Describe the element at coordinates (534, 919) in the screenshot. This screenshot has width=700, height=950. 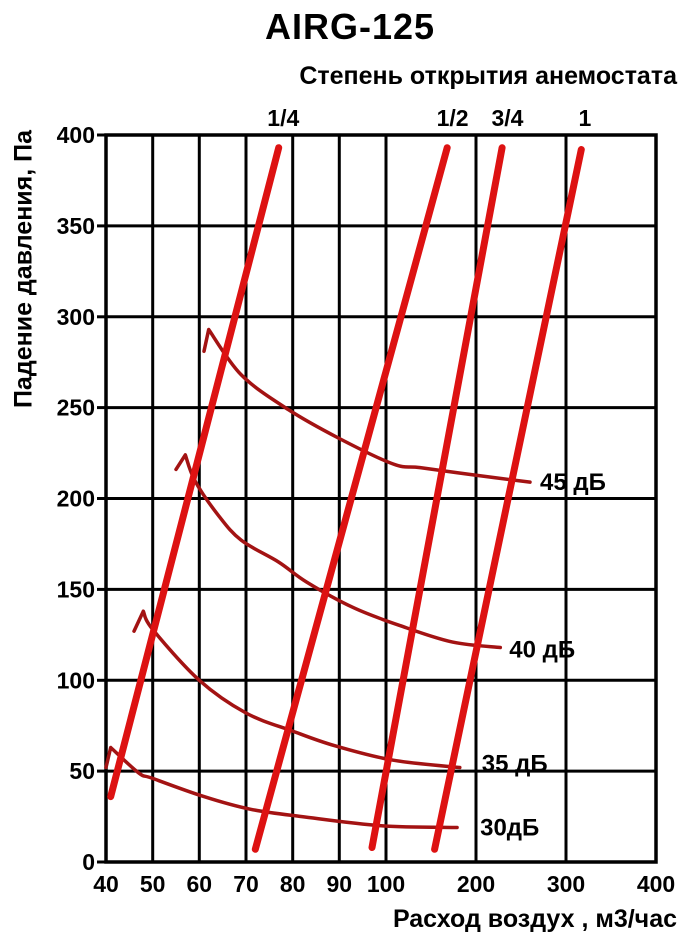
I see `x-axis-title: Расход воздух , м3/час` at that location.